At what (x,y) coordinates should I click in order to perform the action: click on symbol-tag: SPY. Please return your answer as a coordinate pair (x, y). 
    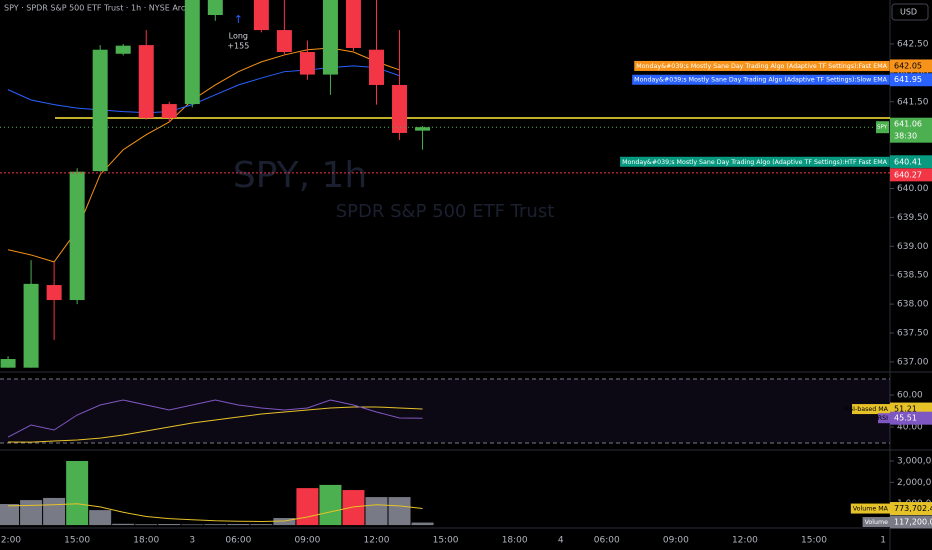
    Looking at the image, I should click on (882, 128).